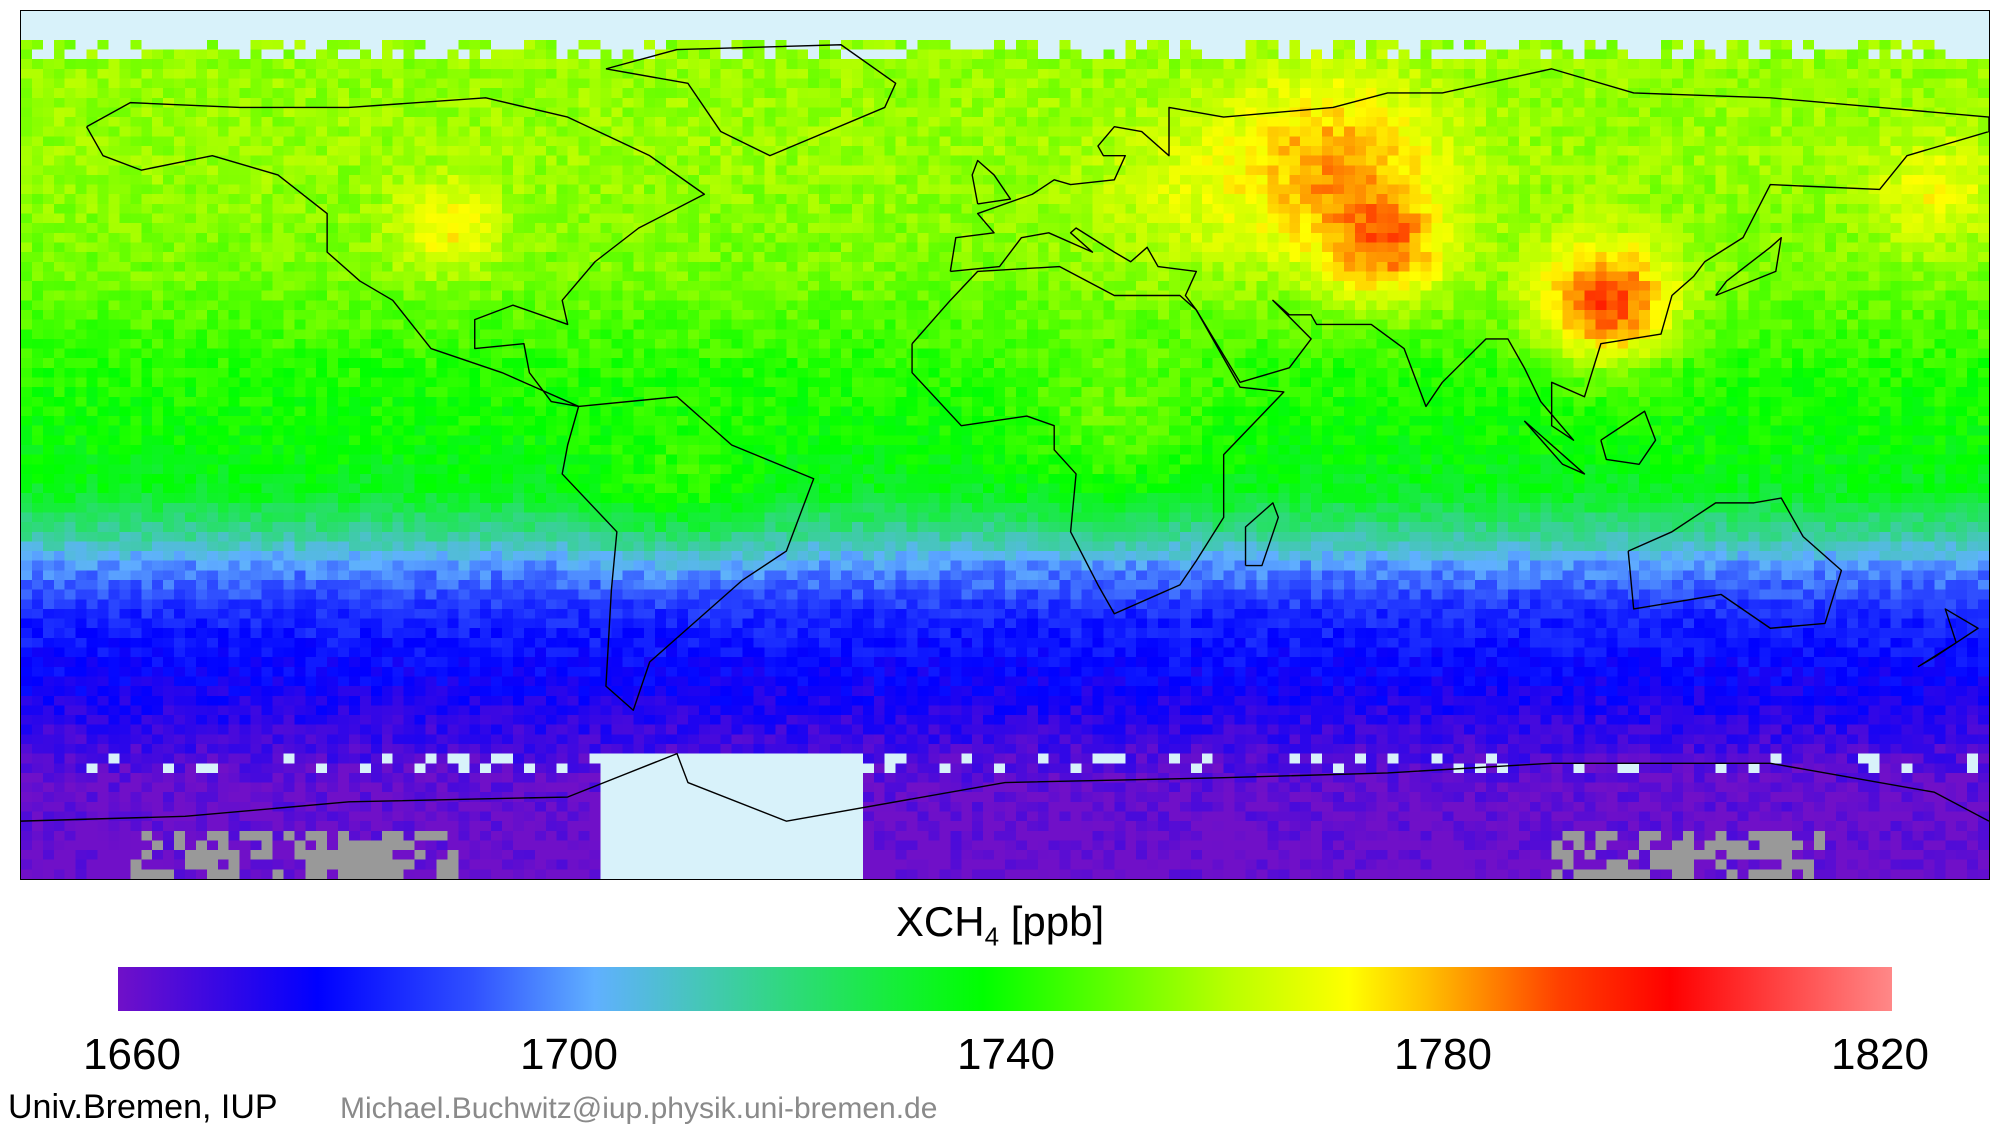 This screenshot has width=2000, height=1127. What do you see at coordinates (1052, 921) in the screenshot?
I see `colorbar-title-unit: [ppb]` at bounding box center [1052, 921].